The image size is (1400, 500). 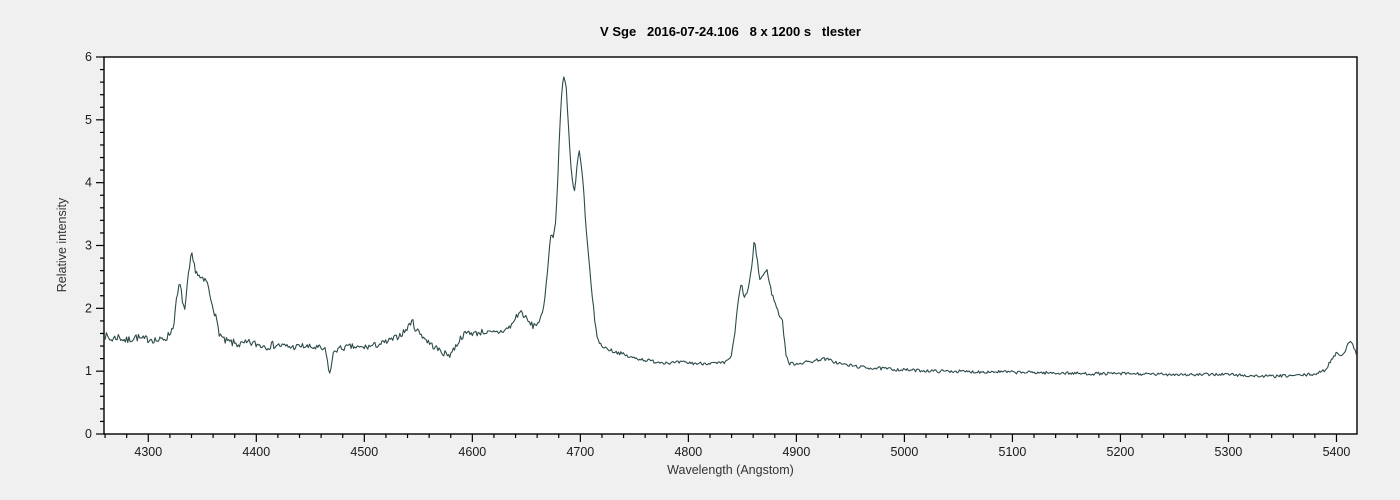 I want to click on x-tick-label: 4400, so click(x=256, y=452).